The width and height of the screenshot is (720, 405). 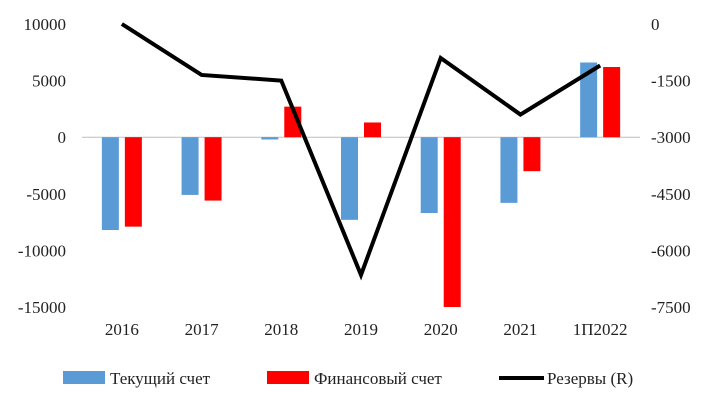 I want to click on legend-label: Текущий счет, so click(x=160, y=378).